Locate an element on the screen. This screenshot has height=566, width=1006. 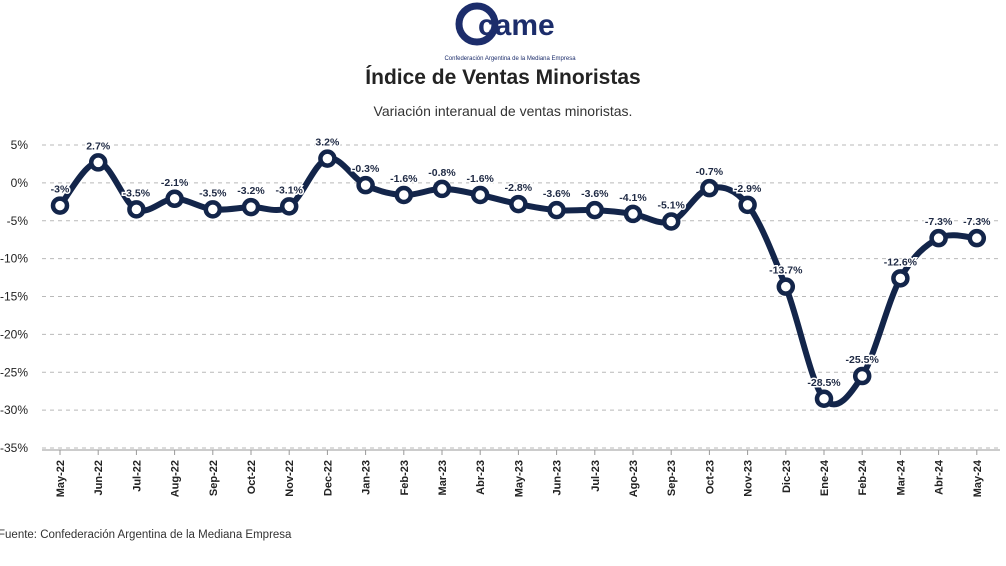
x-tick-label: Oct-23 is located at coordinates (710, 477).